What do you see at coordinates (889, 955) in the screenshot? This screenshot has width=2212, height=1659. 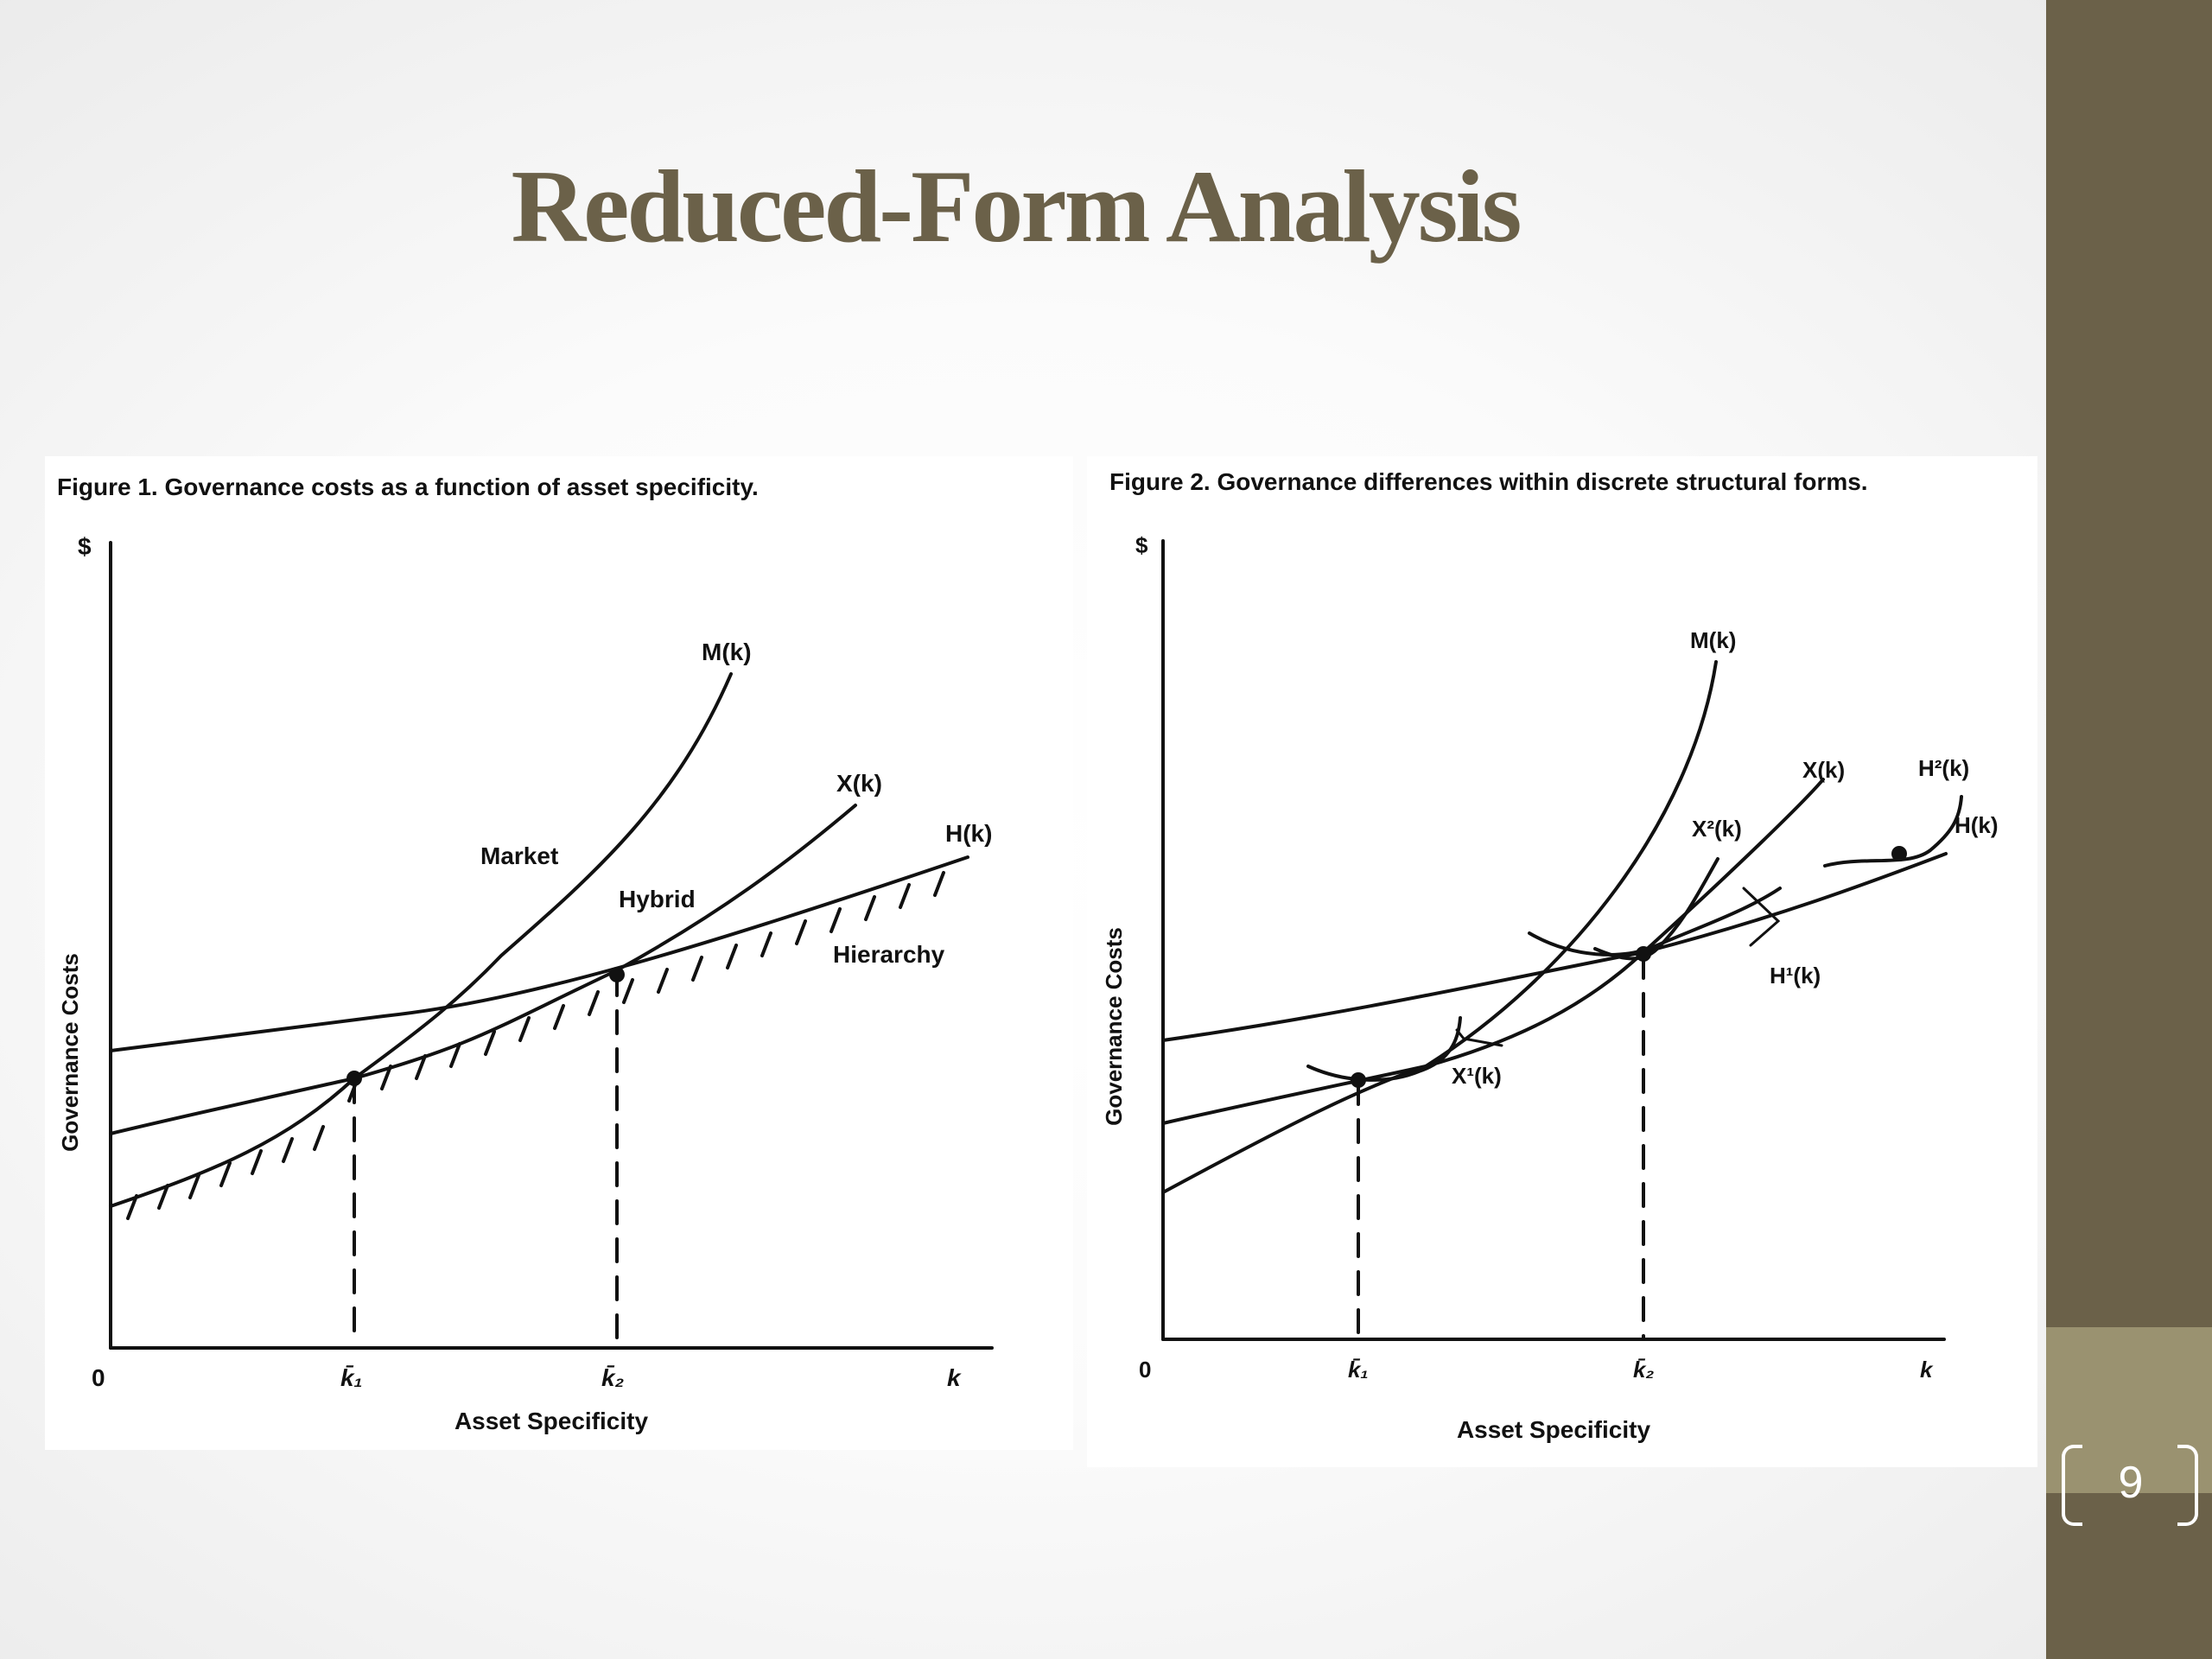 I see `fig1-region-hierarchy: Hierarchy` at bounding box center [889, 955].